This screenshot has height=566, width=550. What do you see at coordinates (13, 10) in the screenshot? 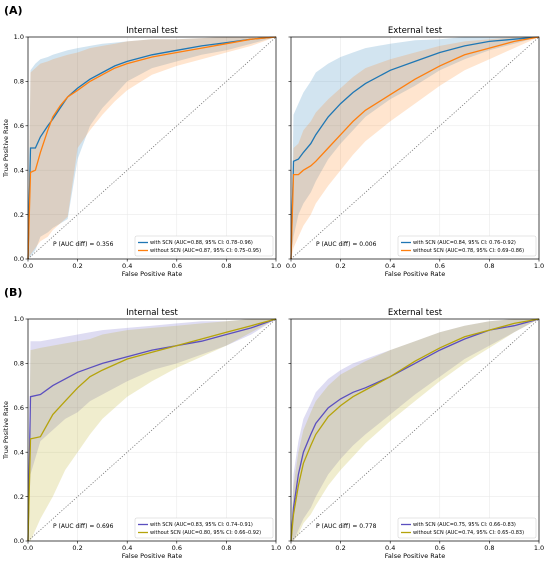
I see `panel-label-a: (A)` at bounding box center [13, 10].